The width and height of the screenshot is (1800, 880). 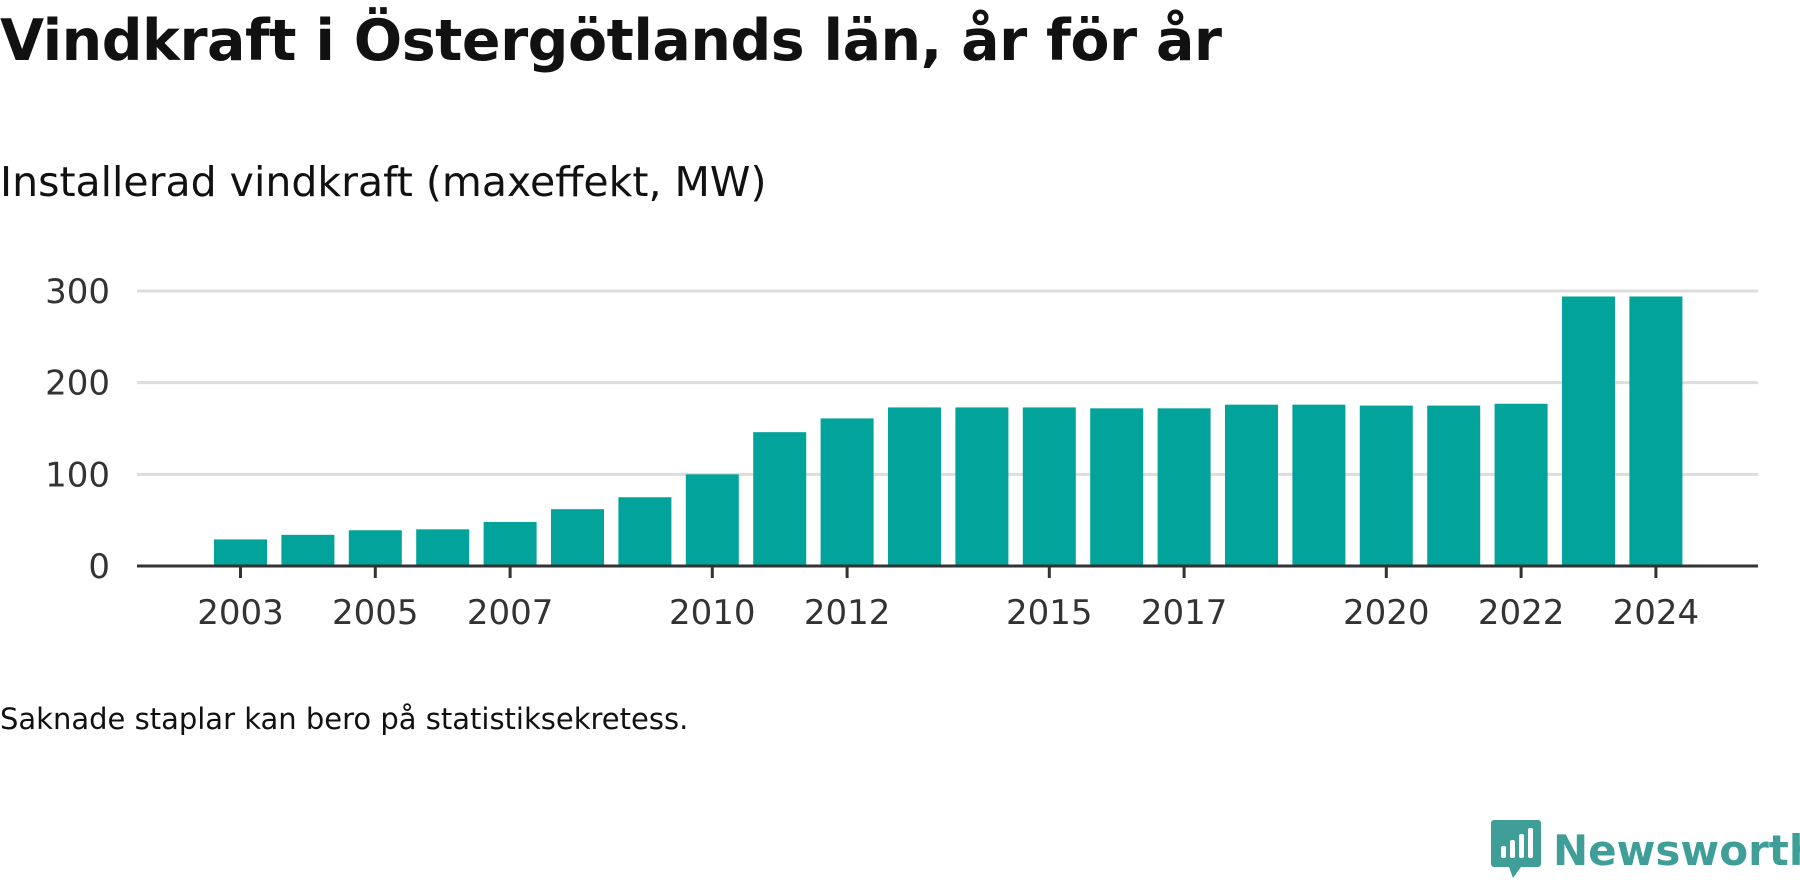 What do you see at coordinates (1049, 613) in the screenshot?
I see `x-tick-label: 2015` at bounding box center [1049, 613].